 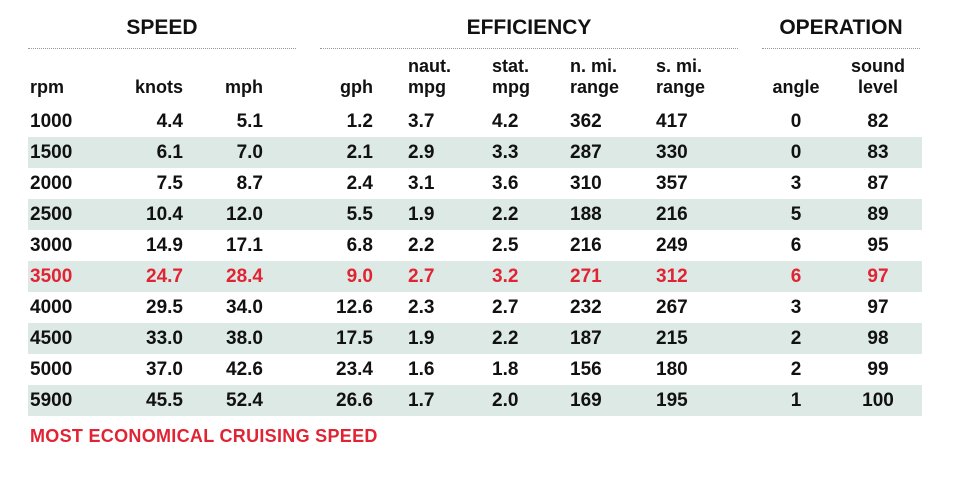 I want to click on cell-sound-level: 83, so click(x=878, y=152).